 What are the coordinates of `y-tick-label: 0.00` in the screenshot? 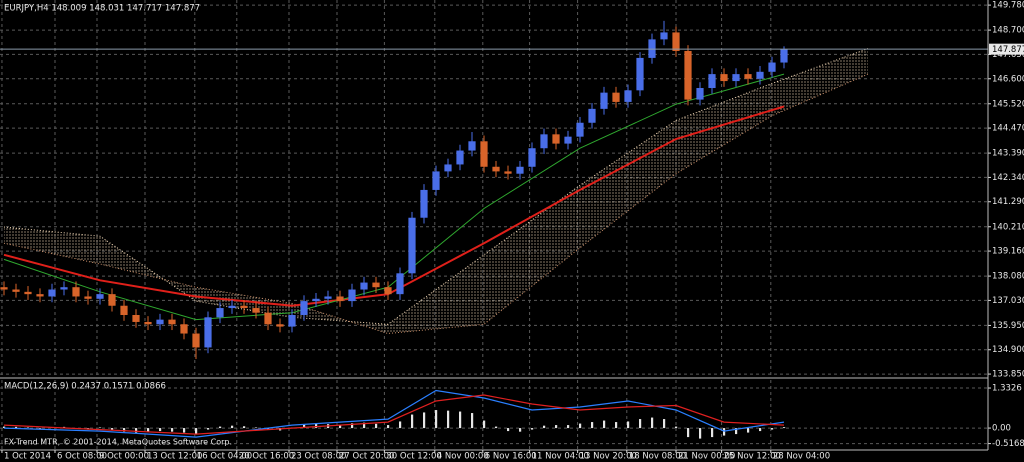 It's located at (1001, 429).